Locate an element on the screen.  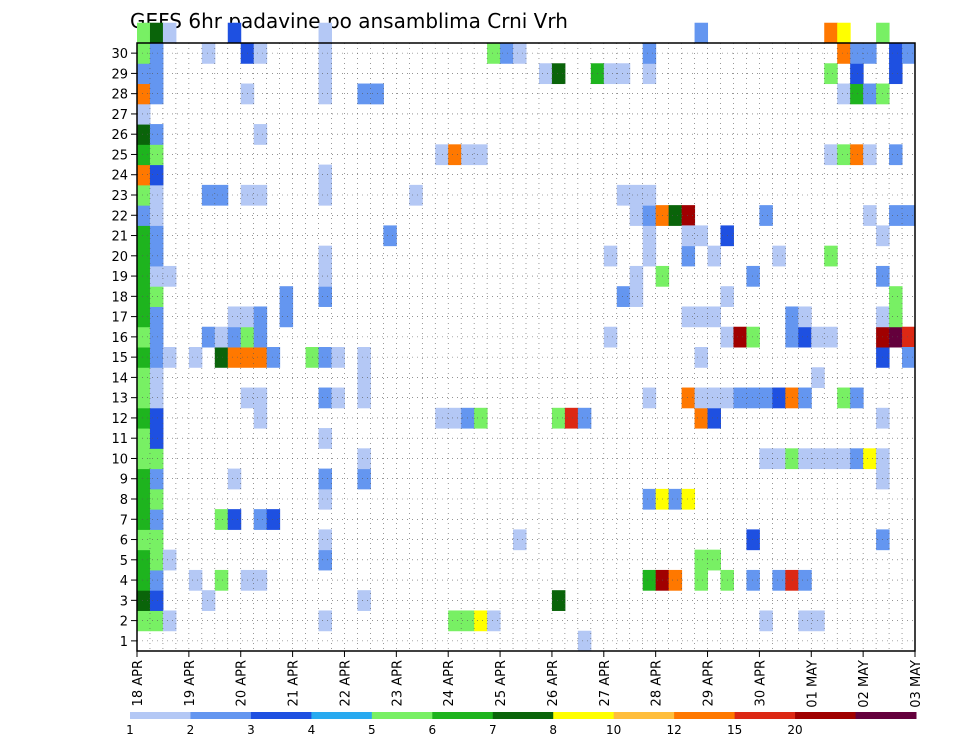
x-tick-label: 27 APR is located at coordinates (605, 683).